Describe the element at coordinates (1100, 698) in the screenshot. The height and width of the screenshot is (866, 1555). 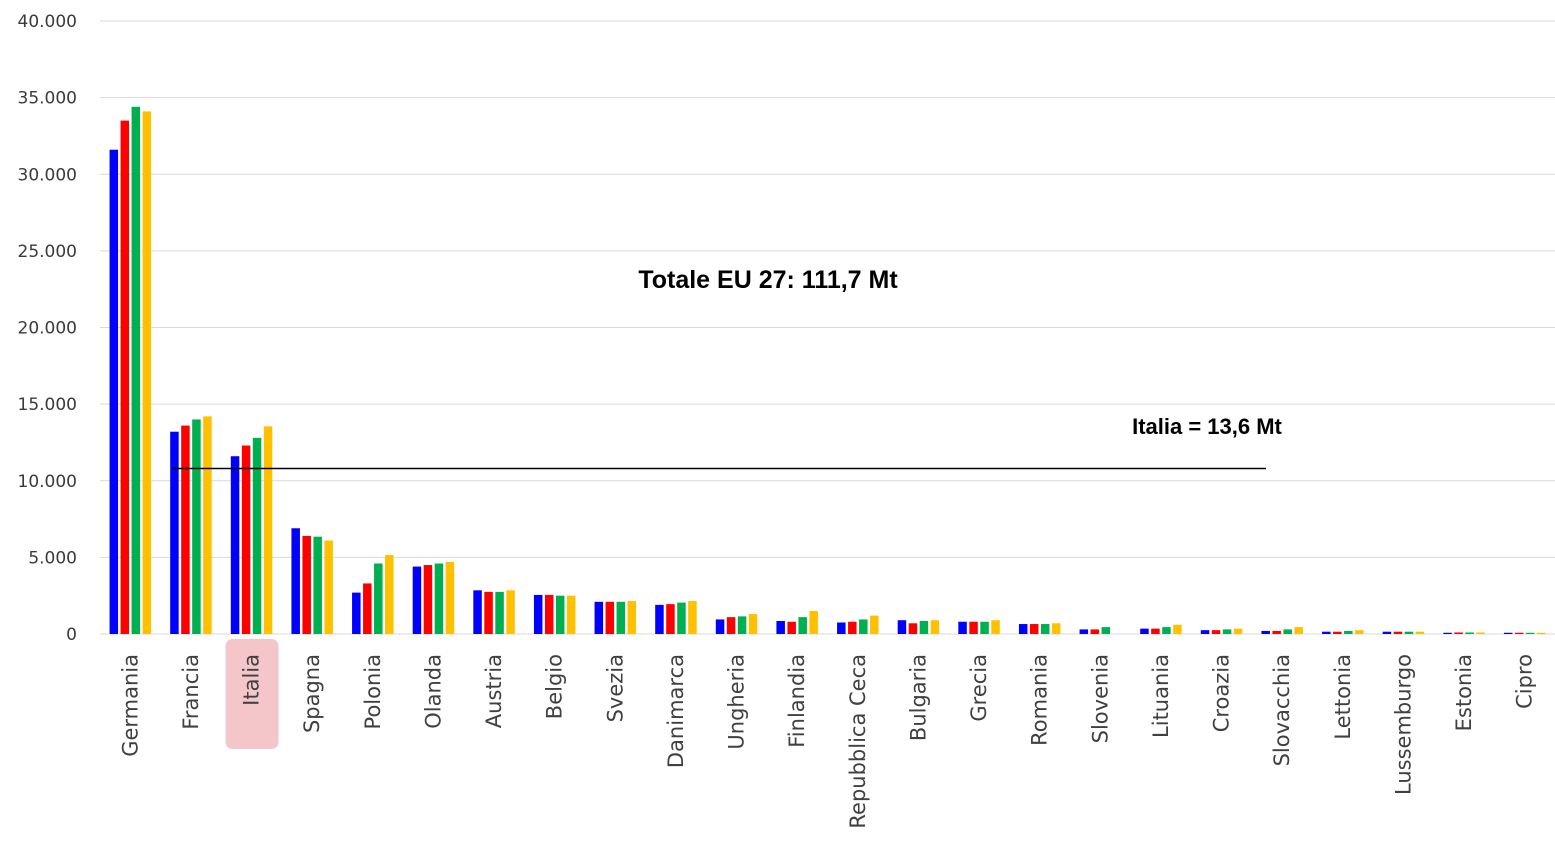
I see `x-tick-label: Slovenia` at that location.